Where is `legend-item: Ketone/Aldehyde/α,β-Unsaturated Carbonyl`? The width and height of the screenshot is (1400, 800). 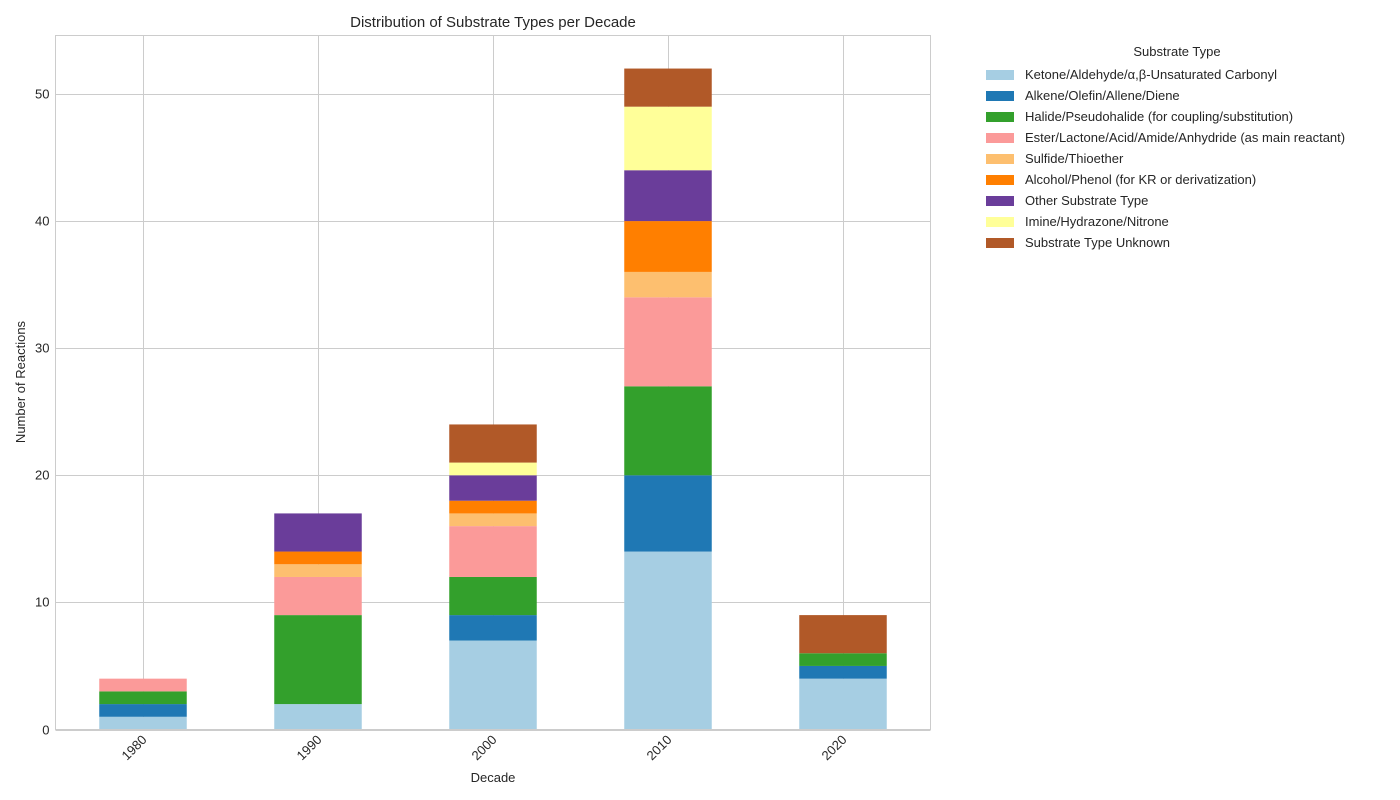 legend-item: Ketone/Aldehyde/α,β-Unsaturated Carbonyl is located at coordinates (1186, 74).